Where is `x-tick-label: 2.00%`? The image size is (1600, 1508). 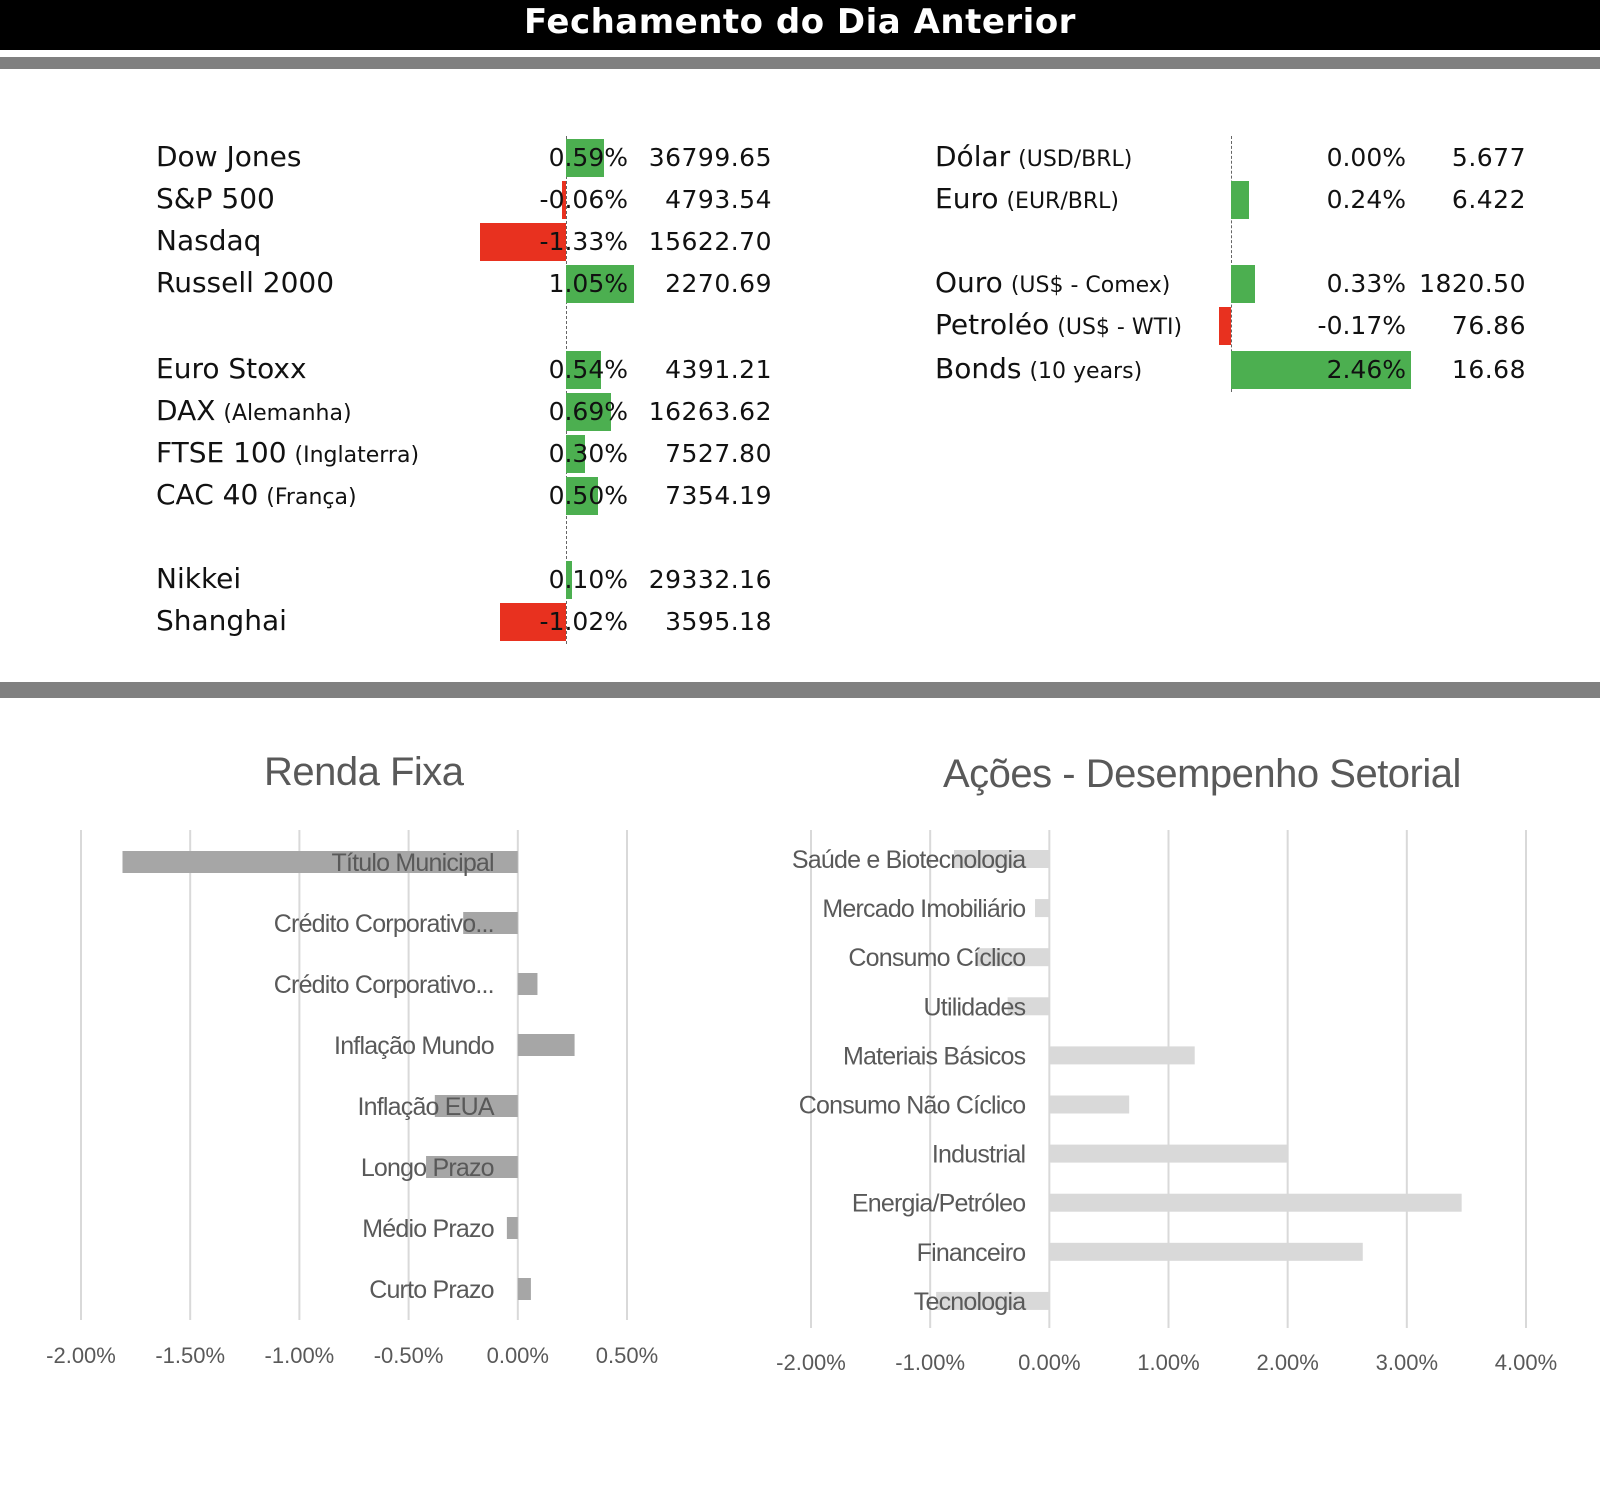
x-tick-label: 2.00% is located at coordinates (1287, 1362).